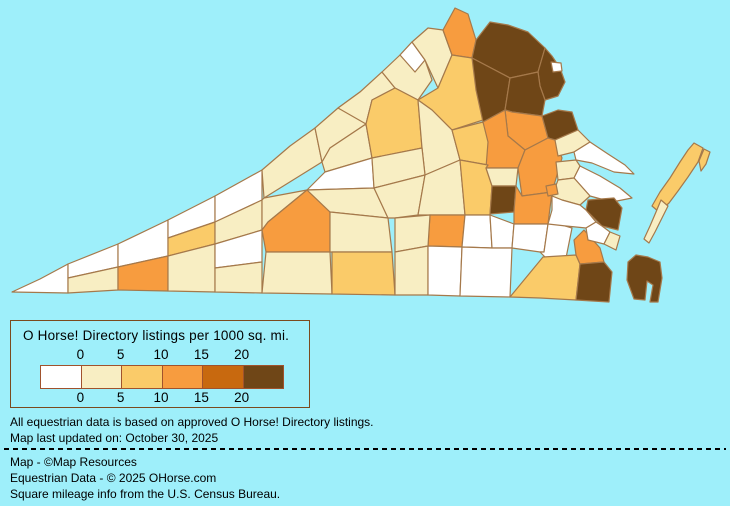 This screenshot has width=730, height=506. Describe the element at coordinates (365, 449) in the screenshot. I see `dashed-divider` at that location.